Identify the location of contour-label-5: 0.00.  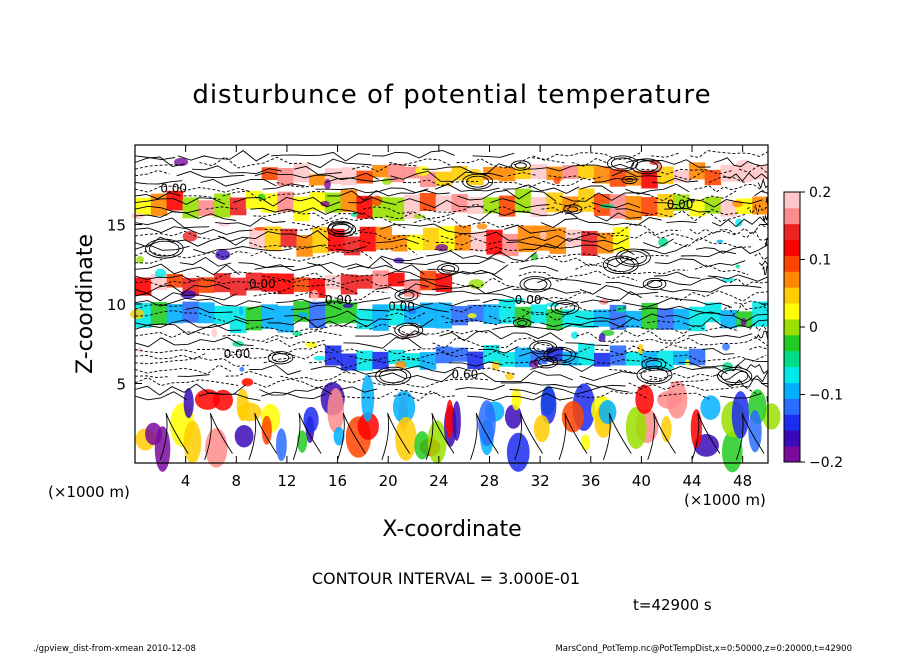
(237, 354).